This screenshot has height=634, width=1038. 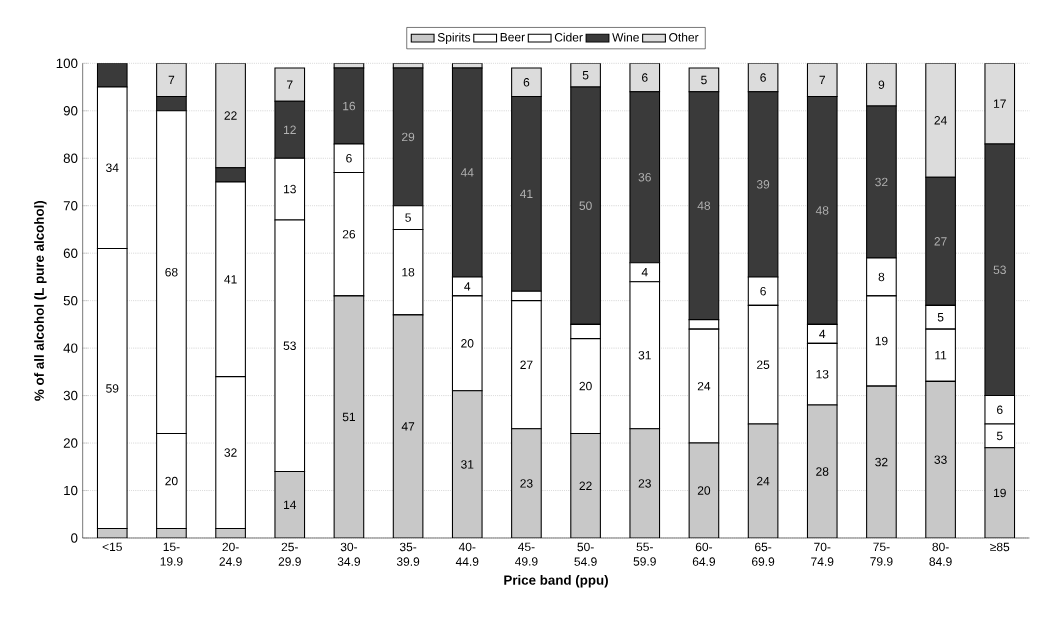 I want to click on data-label: 34, so click(x=112, y=167).